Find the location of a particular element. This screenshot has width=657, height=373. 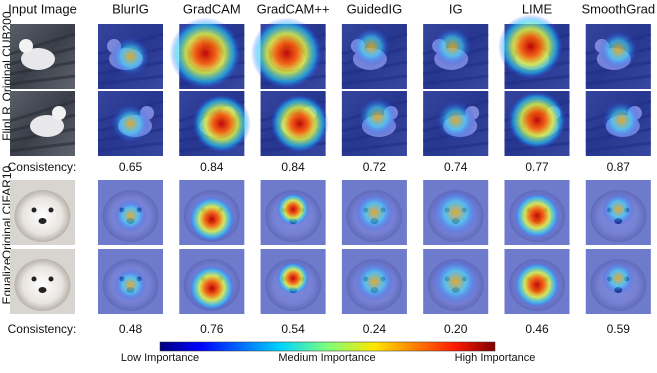

consistency-value: 0.48 is located at coordinates (131, 329).